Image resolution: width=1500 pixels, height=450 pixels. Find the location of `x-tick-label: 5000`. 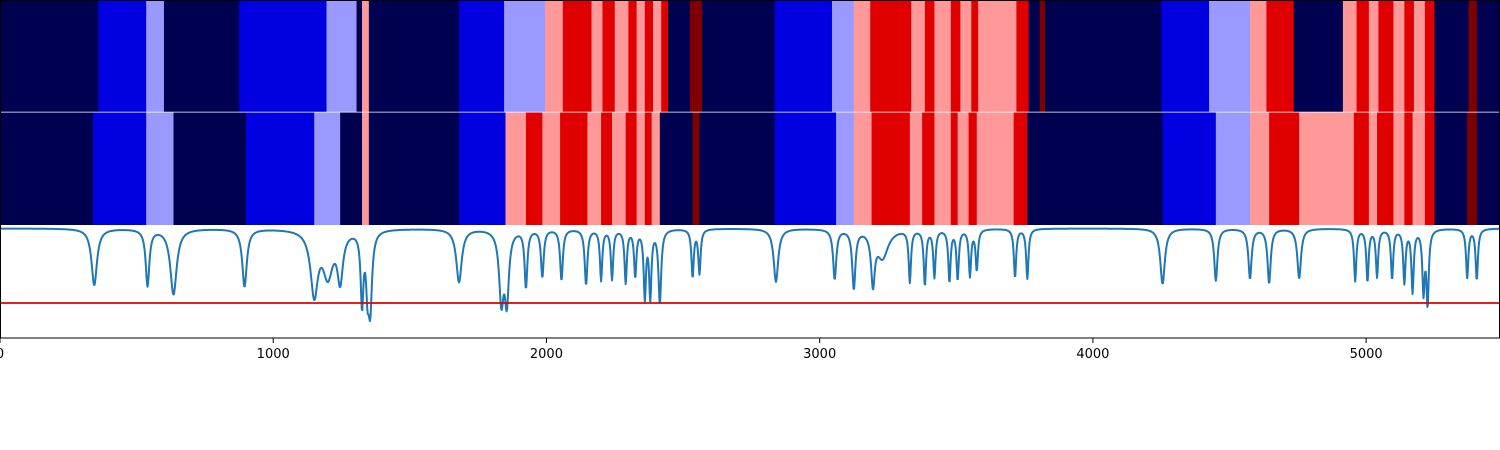

x-tick-label: 5000 is located at coordinates (1366, 354).